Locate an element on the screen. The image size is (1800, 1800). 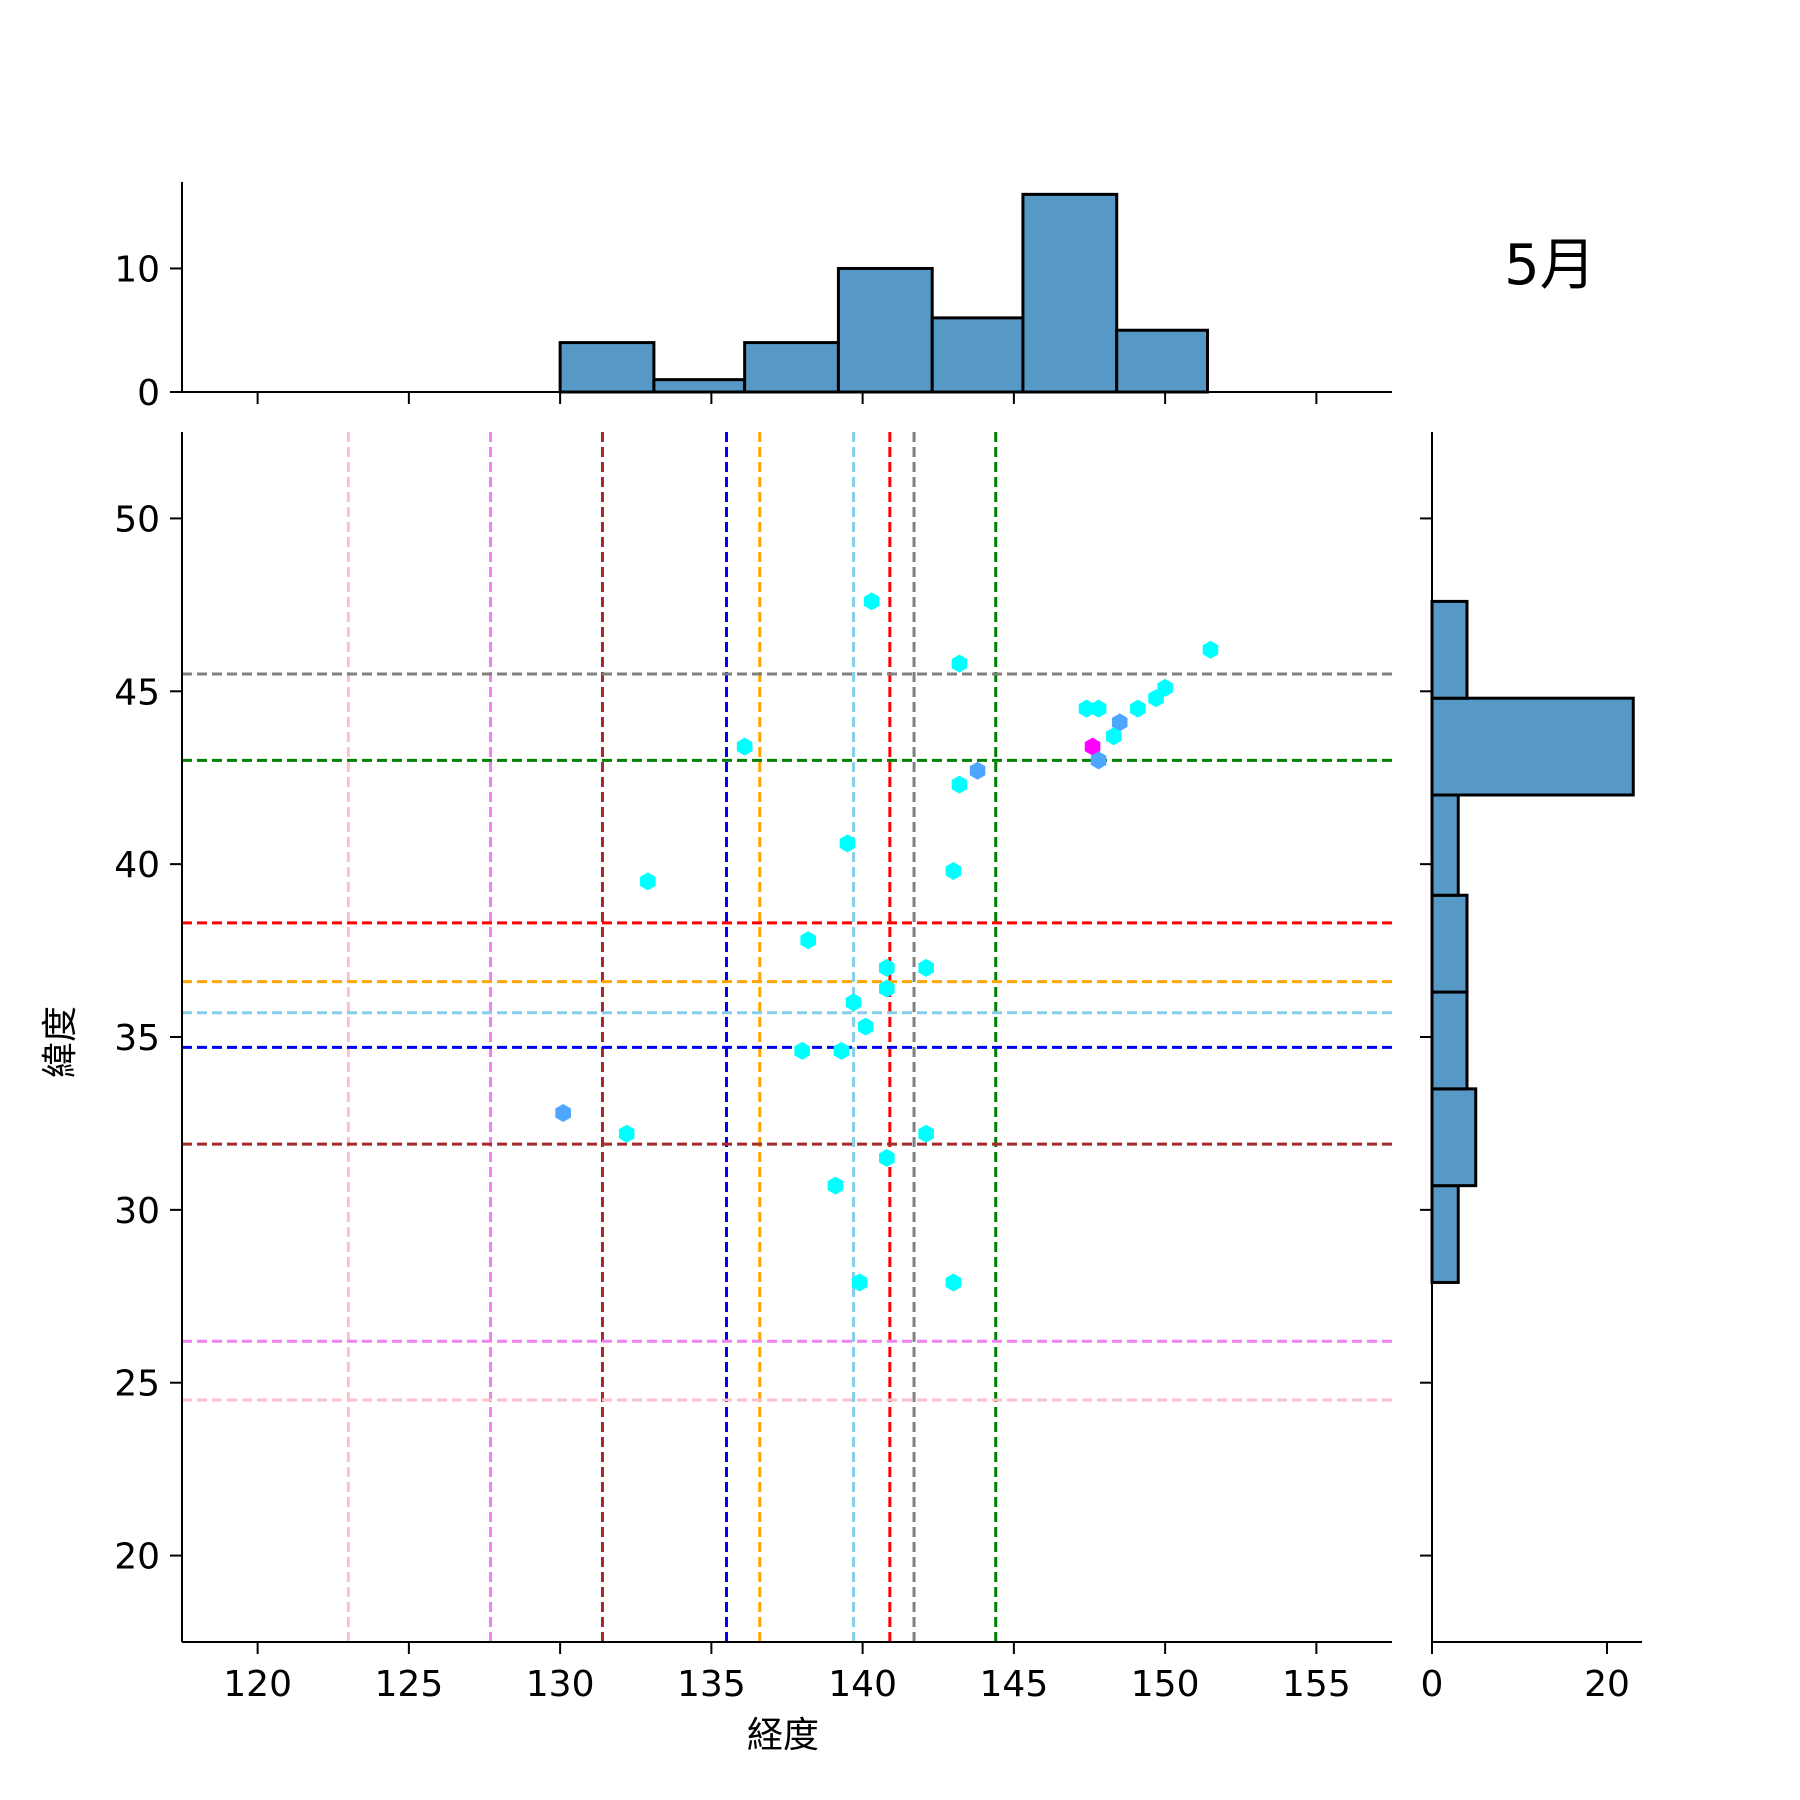
x-tick-label: 125 is located at coordinates (409, 1684).